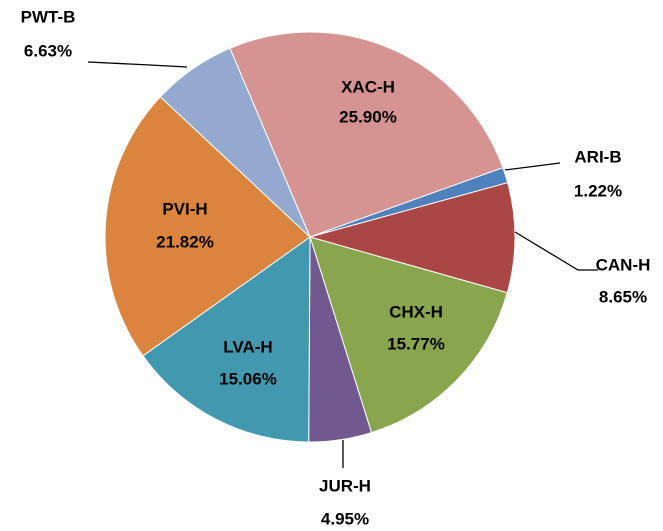 Image resolution: width=663 pixels, height=531 pixels. What do you see at coordinates (345, 518) in the screenshot?
I see `value-label: 4.95%` at bounding box center [345, 518].